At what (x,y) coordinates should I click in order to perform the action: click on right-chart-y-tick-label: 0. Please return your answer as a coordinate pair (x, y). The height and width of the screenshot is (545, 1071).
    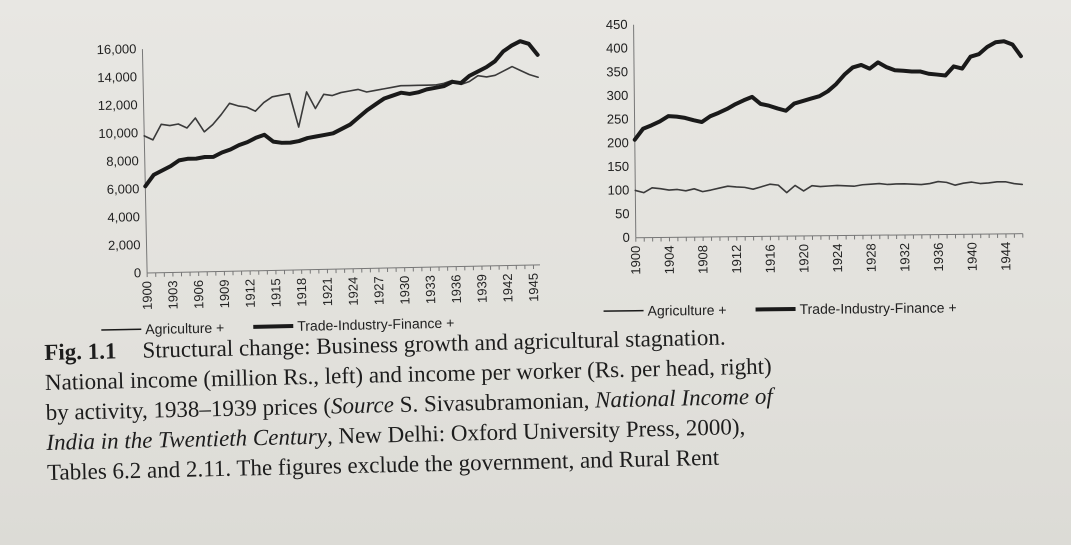
    Looking at the image, I should click on (625, 237).